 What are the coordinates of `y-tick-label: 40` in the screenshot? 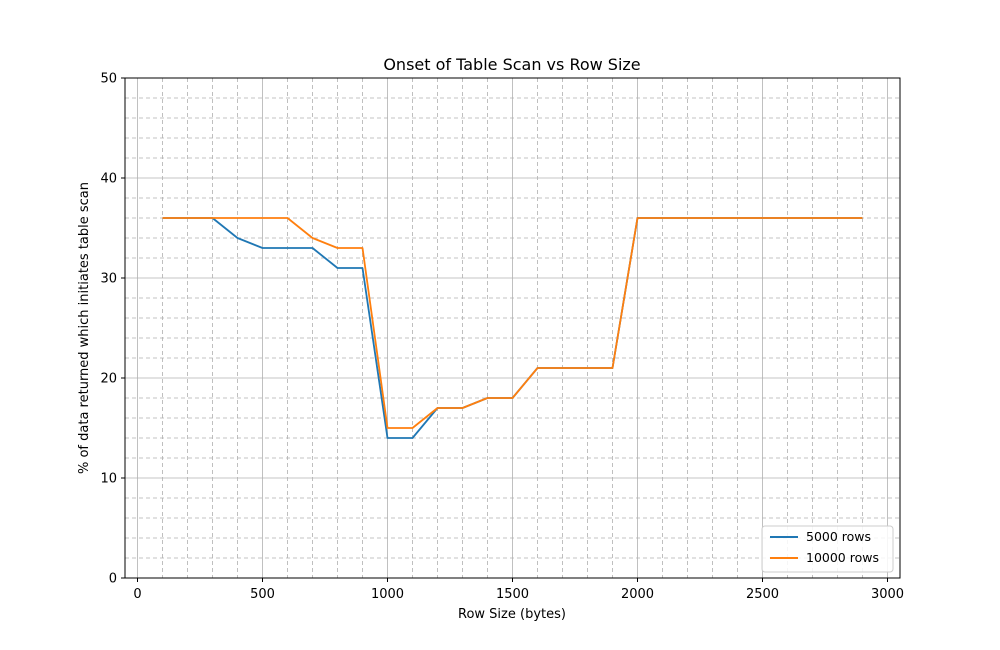 It's located at (108, 179).